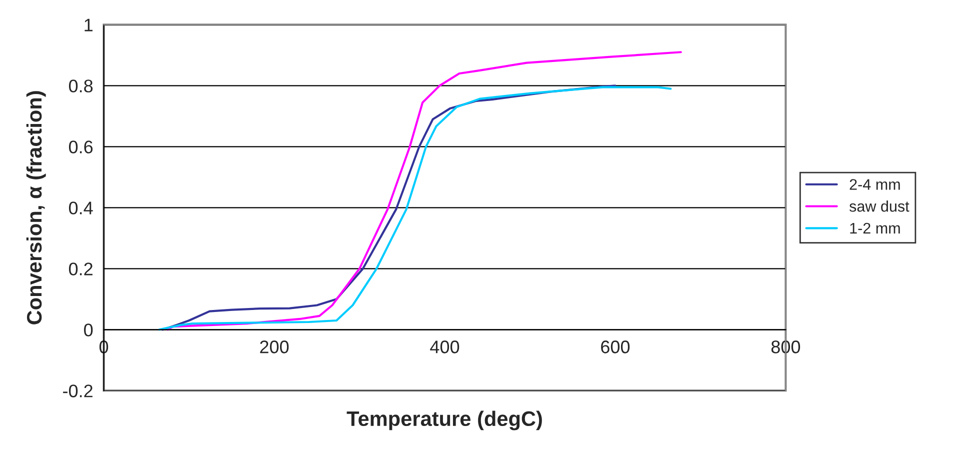 The width and height of the screenshot is (970, 449). Describe the element at coordinates (80, 269) in the screenshot. I see `y-tick-label: 0.2` at that location.